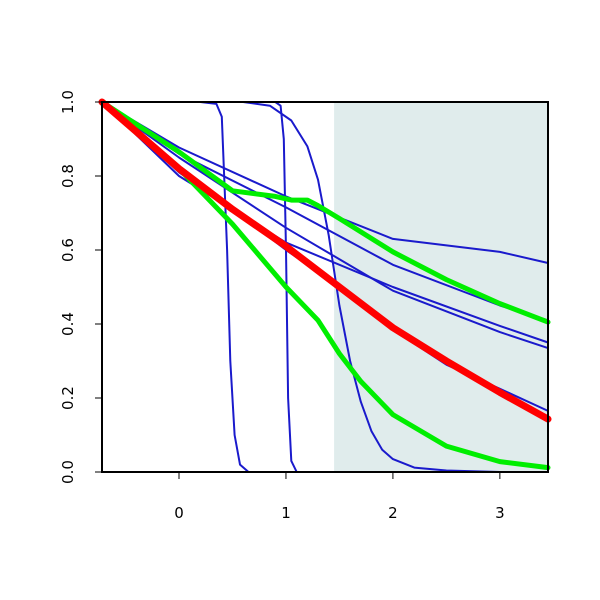 This screenshot has width=600, height=600. What do you see at coordinates (286, 513) in the screenshot?
I see `x-tick-label: 1` at bounding box center [286, 513].